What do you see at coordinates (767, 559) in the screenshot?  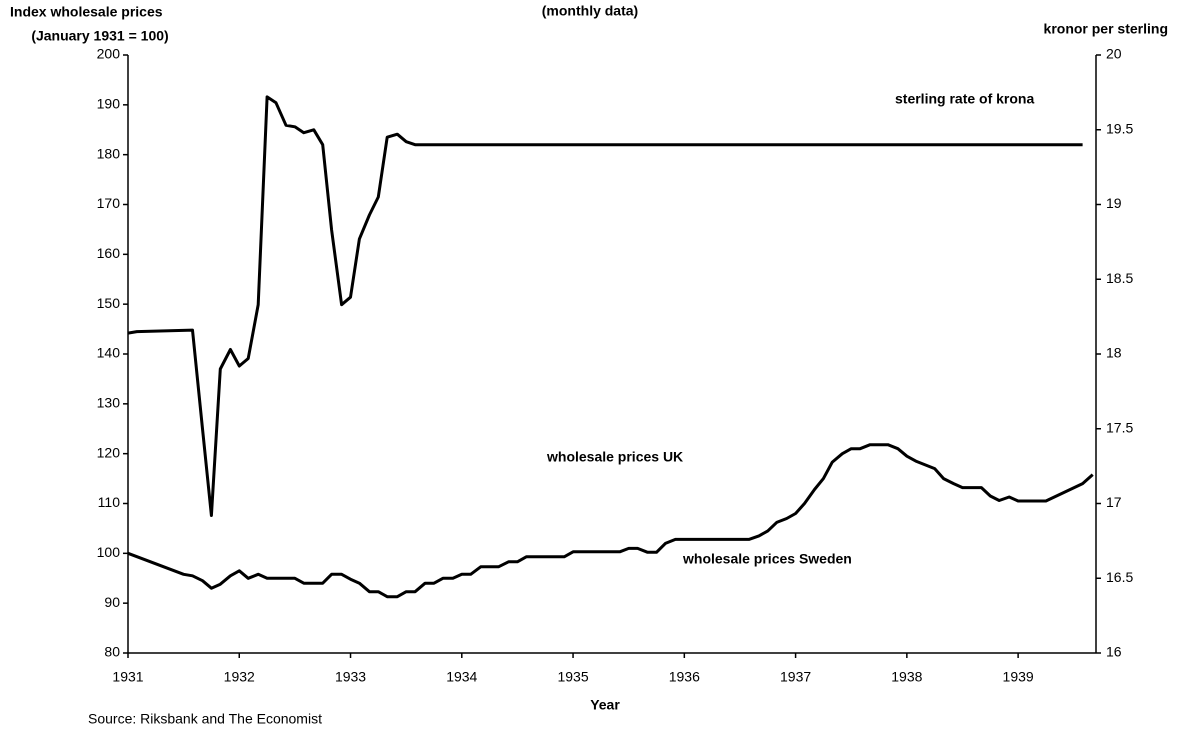 I see `series-label: wholesale prices Sweden` at bounding box center [767, 559].